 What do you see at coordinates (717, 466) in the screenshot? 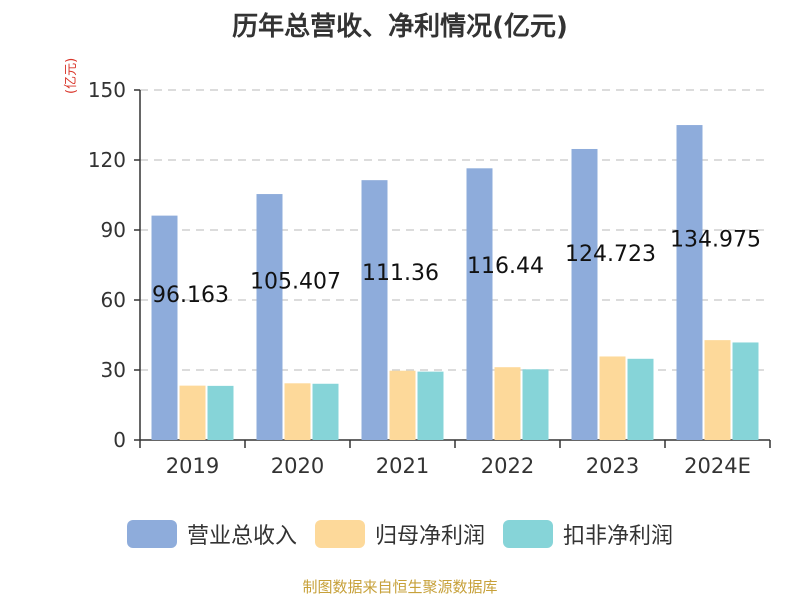
I see `x-tick-label: 2024E` at bounding box center [717, 466].